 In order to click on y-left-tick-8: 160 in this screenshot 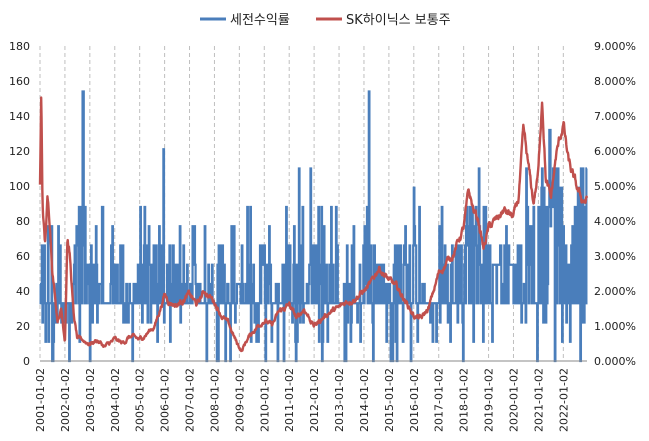, I will do `click(19, 81)`.